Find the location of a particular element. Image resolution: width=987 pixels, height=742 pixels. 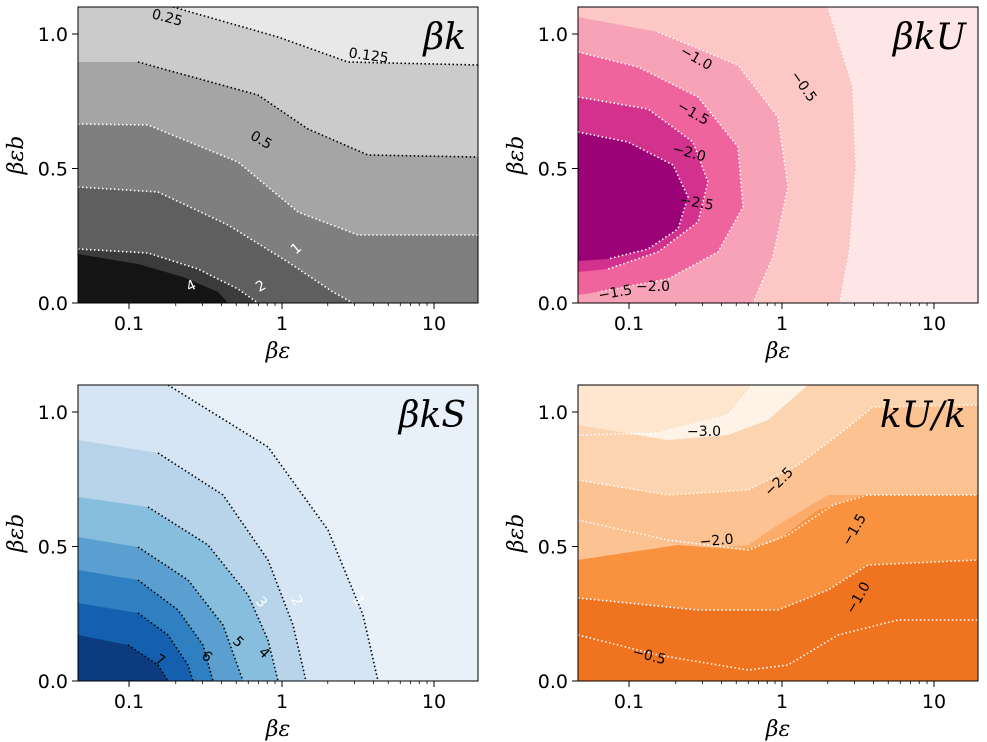

panel-title: βkS is located at coordinates (431, 415).